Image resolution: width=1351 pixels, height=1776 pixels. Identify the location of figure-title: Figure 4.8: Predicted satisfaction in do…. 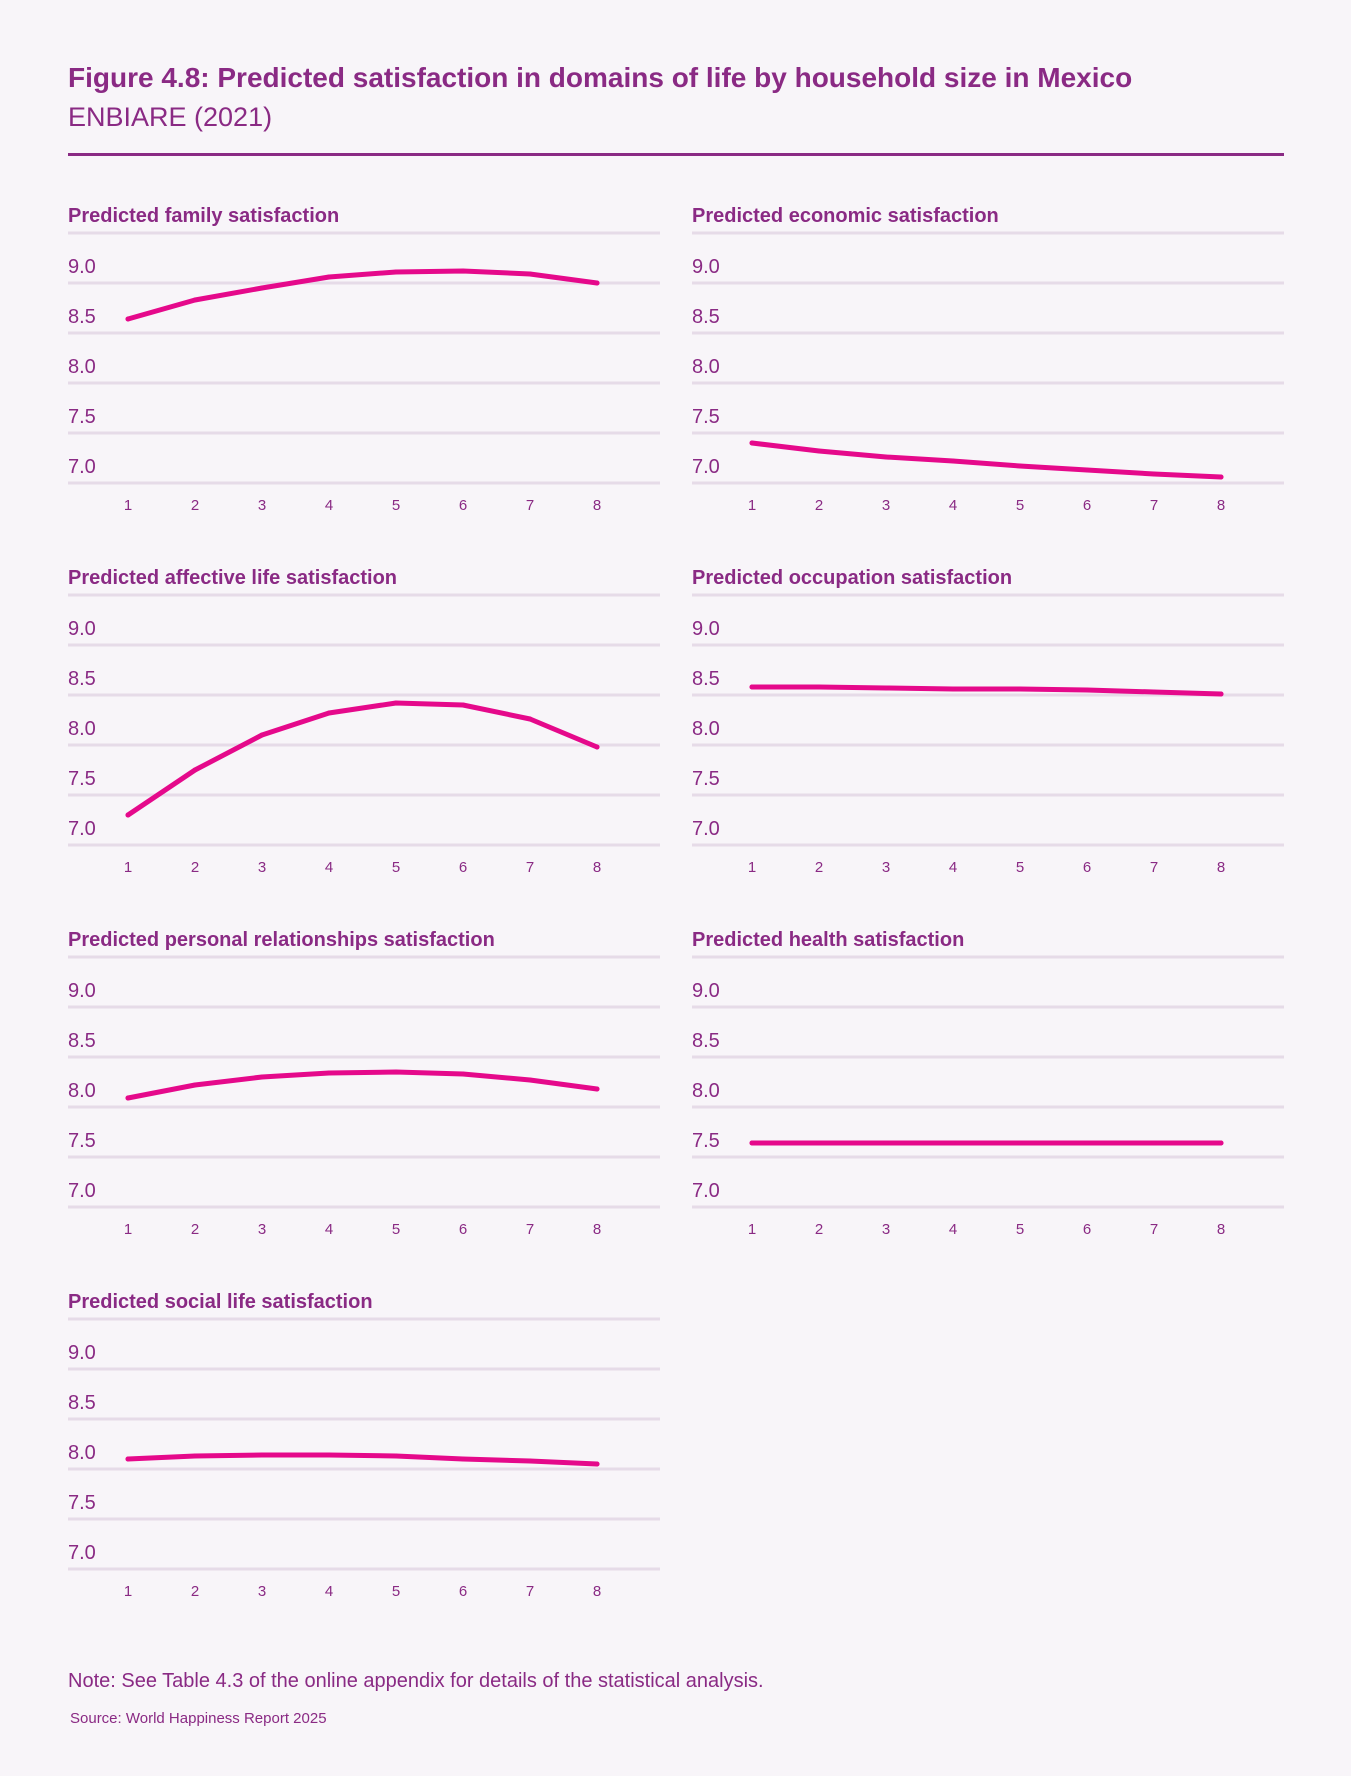
(600, 77).